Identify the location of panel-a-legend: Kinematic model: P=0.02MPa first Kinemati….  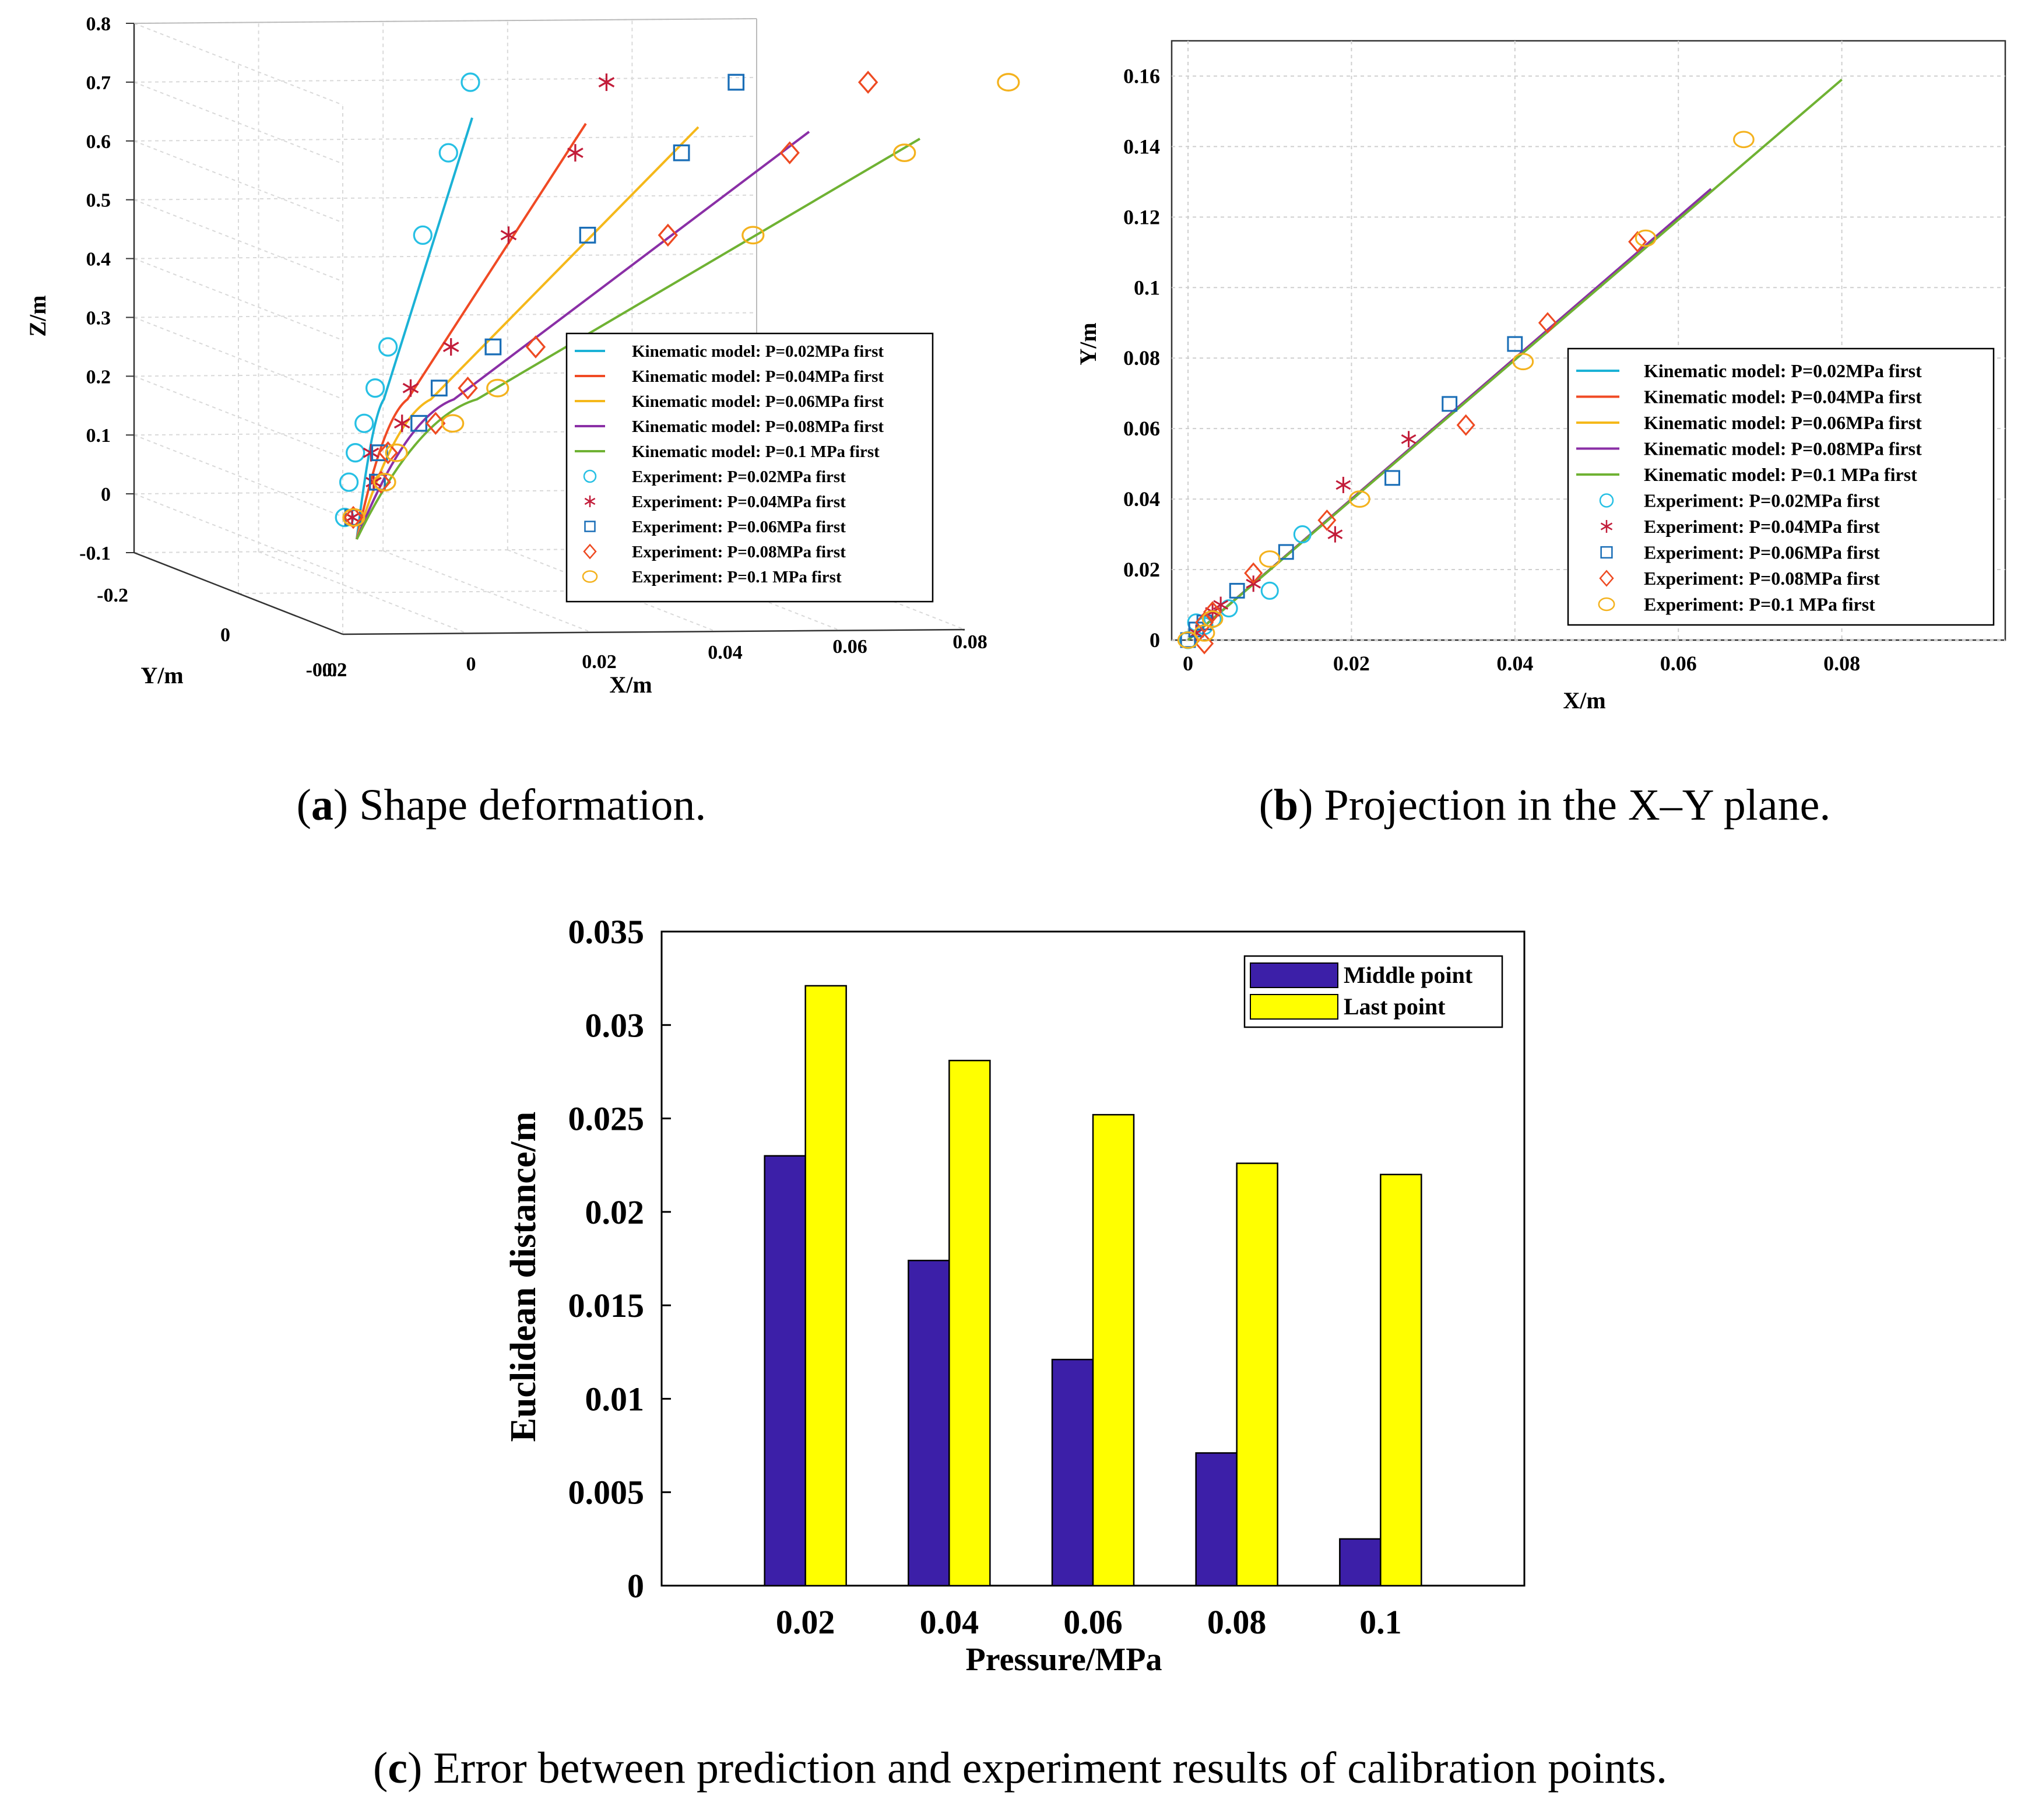
(749, 467).